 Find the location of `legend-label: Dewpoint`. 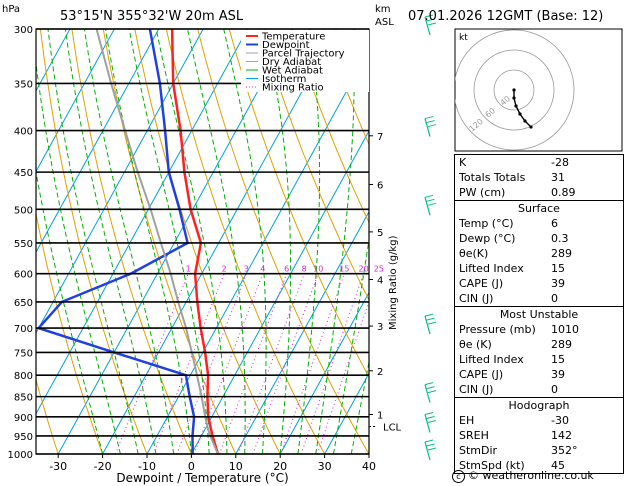

legend-label: Dewpoint is located at coordinates (286, 45).